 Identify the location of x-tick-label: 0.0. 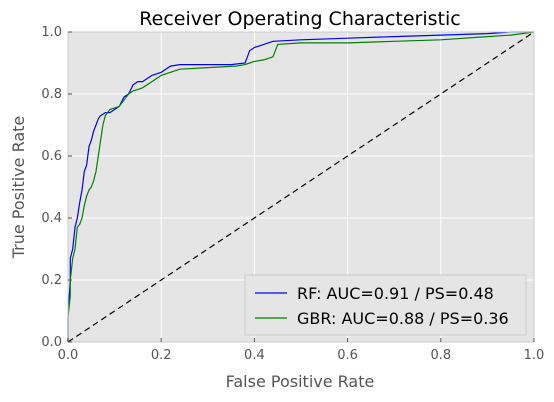
(68, 355).